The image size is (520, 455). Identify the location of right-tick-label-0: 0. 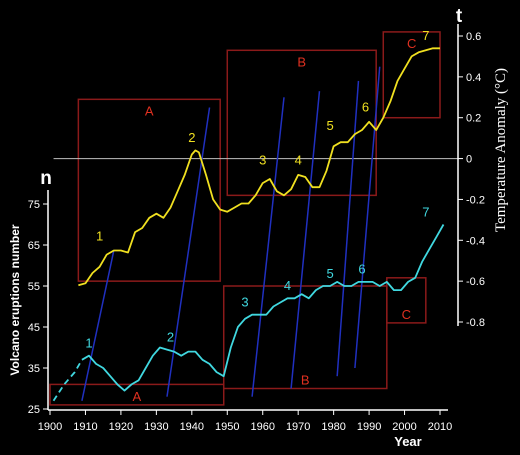
(469, 160).